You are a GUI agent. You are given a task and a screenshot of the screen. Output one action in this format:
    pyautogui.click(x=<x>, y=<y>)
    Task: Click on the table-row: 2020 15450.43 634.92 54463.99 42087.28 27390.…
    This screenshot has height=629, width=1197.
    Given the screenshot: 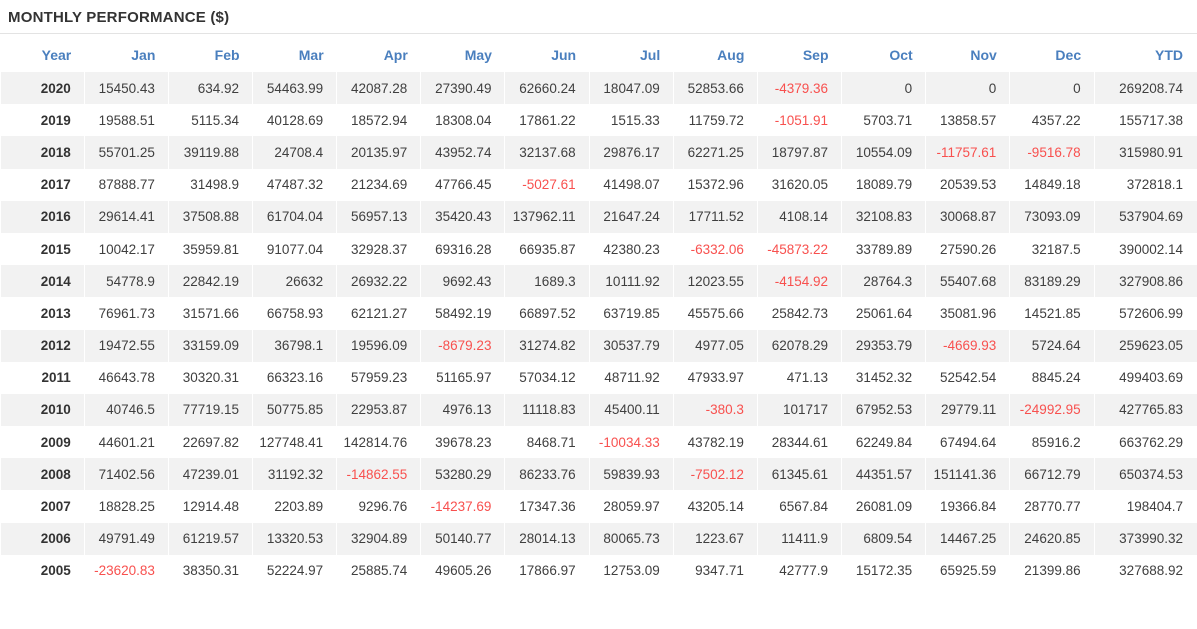 What is the action you would take?
    pyautogui.click(x=598, y=88)
    